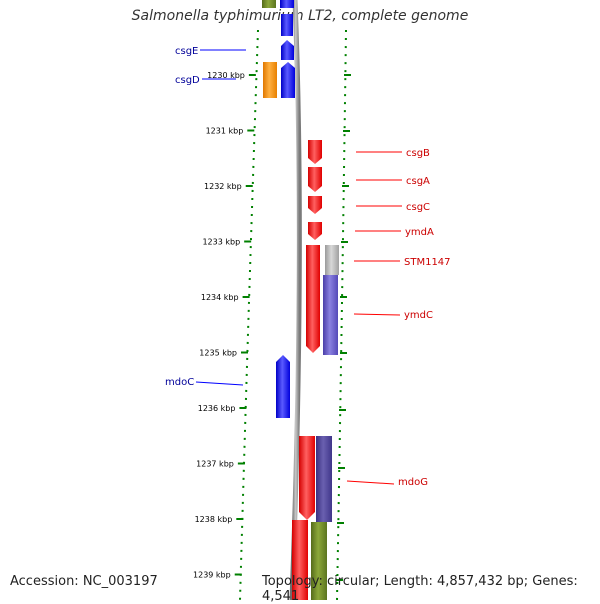  I want to click on kbp-tick-label: 1235 kbp, so click(218, 353).